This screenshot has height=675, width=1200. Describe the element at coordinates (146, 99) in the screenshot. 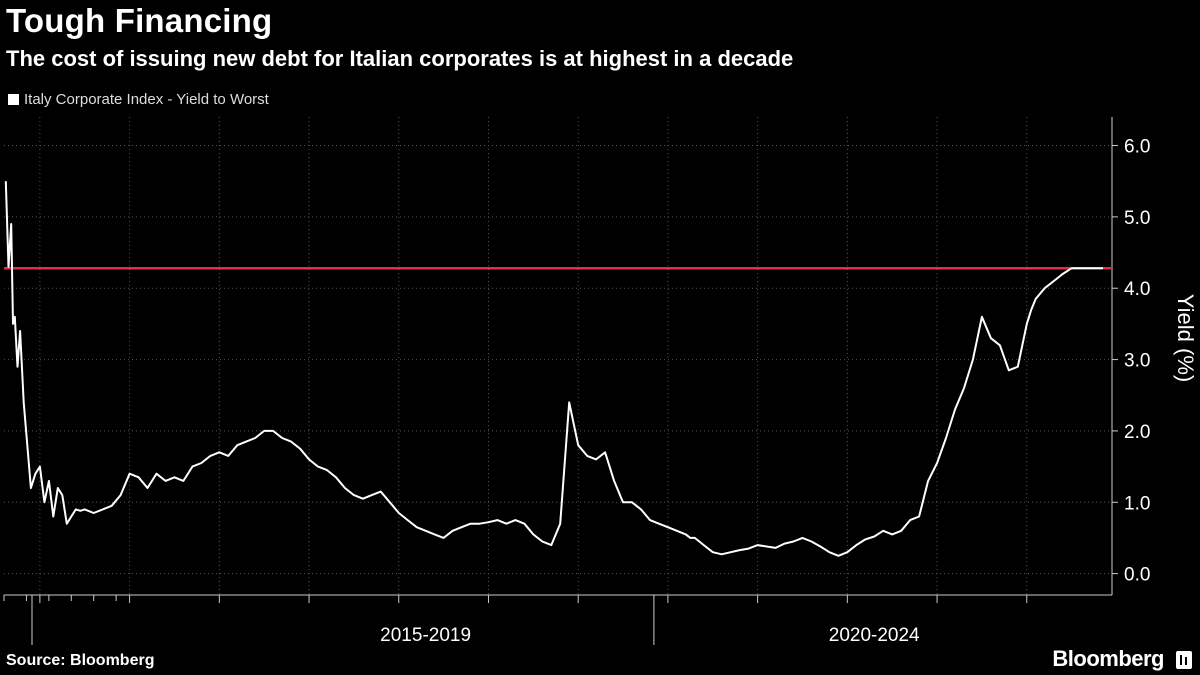

I see `legend-label: Italy Corporate Index - Yield to Worst` at that location.